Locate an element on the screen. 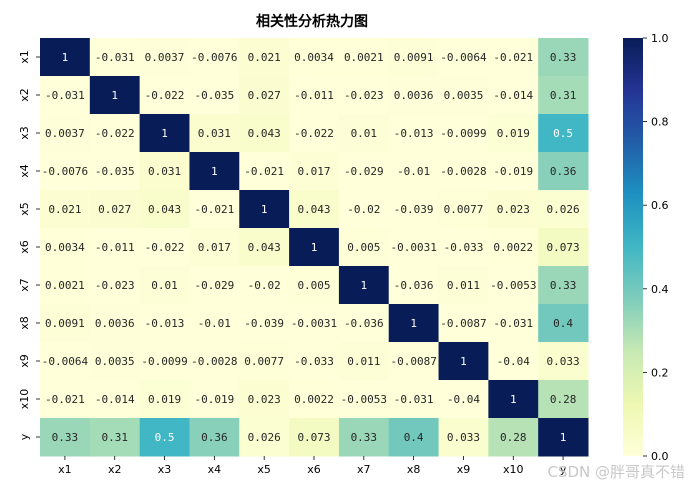 This screenshot has width=693, height=492. y-tick-label: x6 is located at coordinates (24, 247).